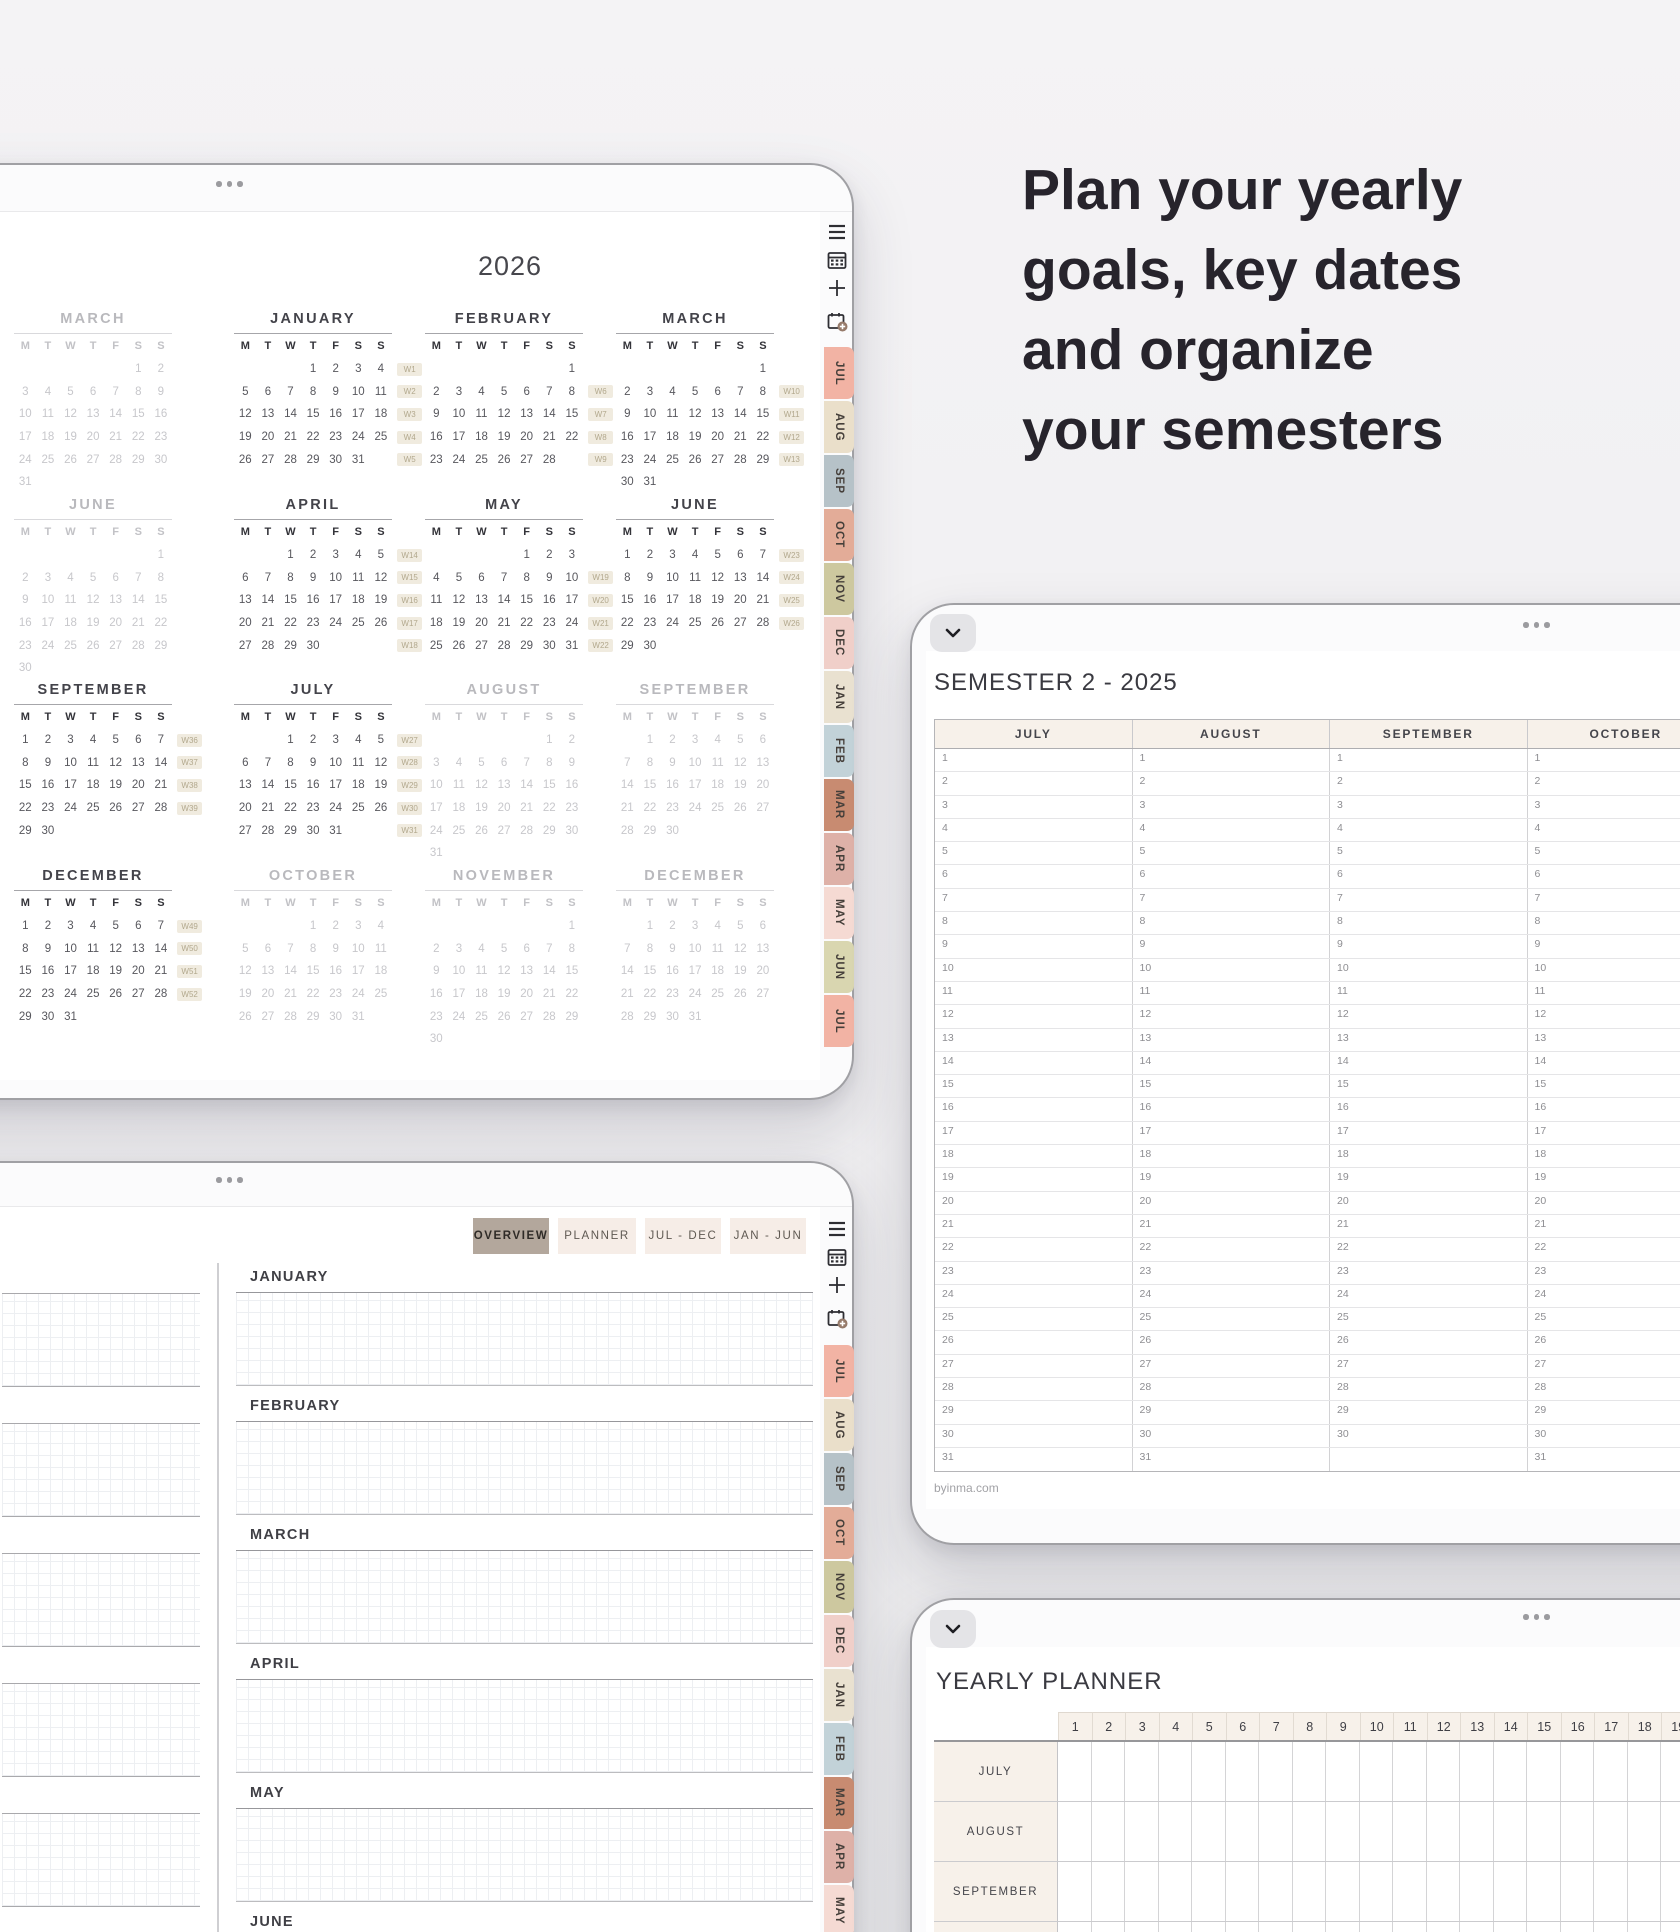 The width and height of the screenshot is (1680, 1932). Describe the element at coordinates (953, 1629) in the screenshot. I see `collapse-button` at that location.